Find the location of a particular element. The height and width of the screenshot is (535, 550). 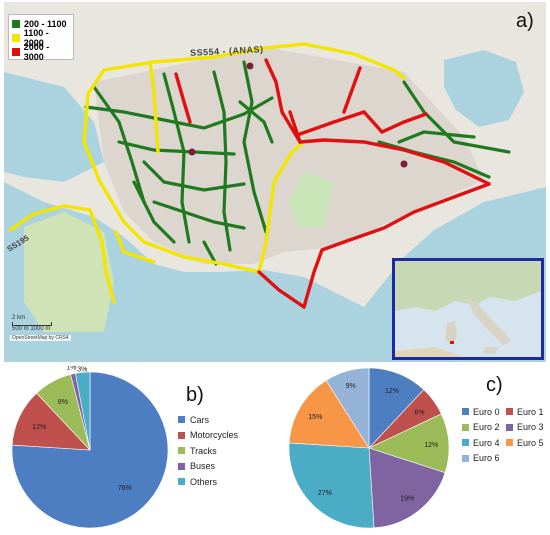

panel-label-a: a) is located at coordinates (525, 21).